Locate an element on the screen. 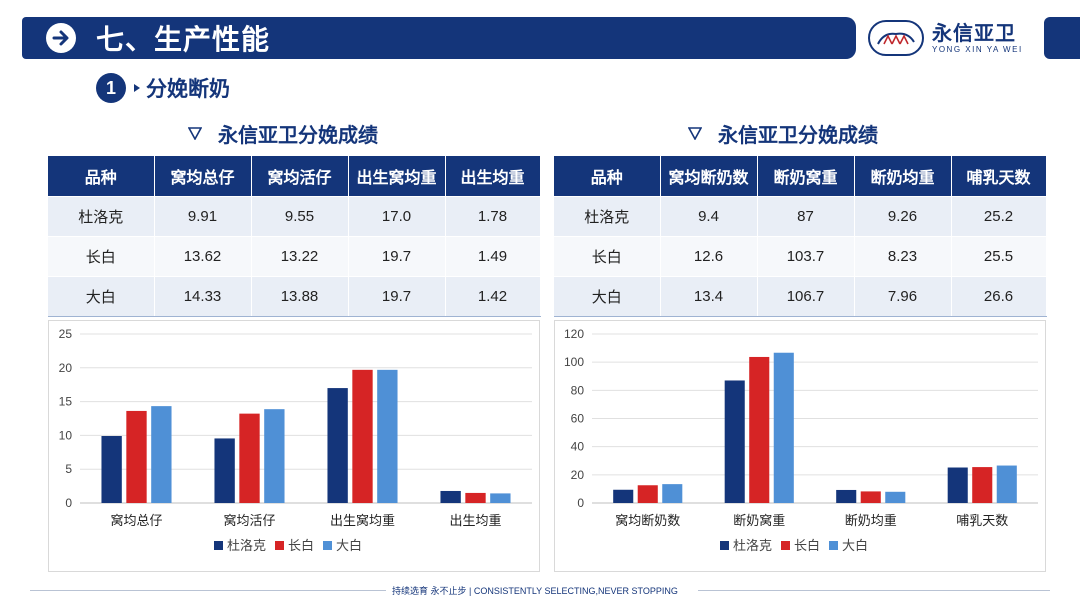 The height and width of the screenshot is (609, 1080). x-tick-label: 出生均重 is located at coordinates (475, 520).